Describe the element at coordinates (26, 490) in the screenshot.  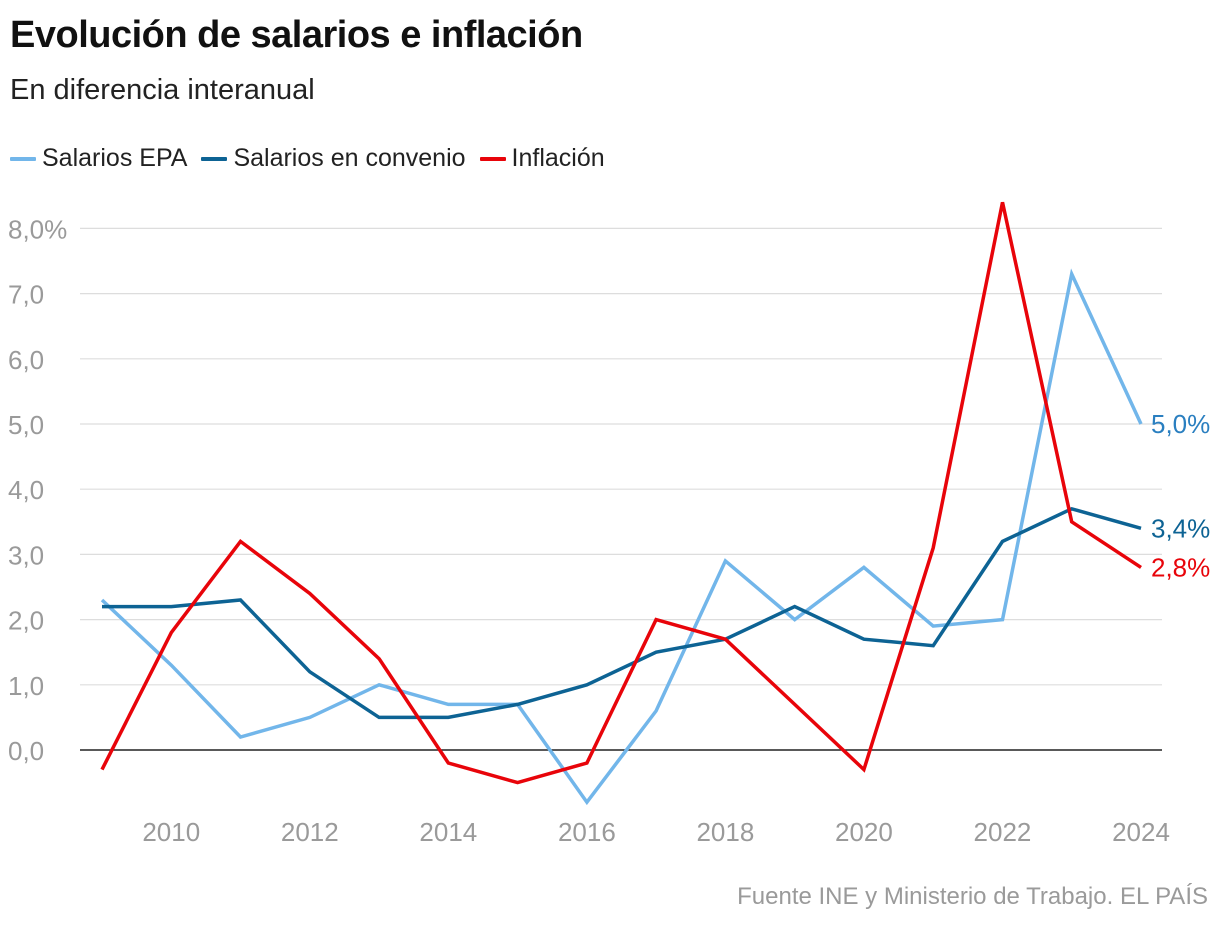
I see `y-tick-label: 4,0` at that location.